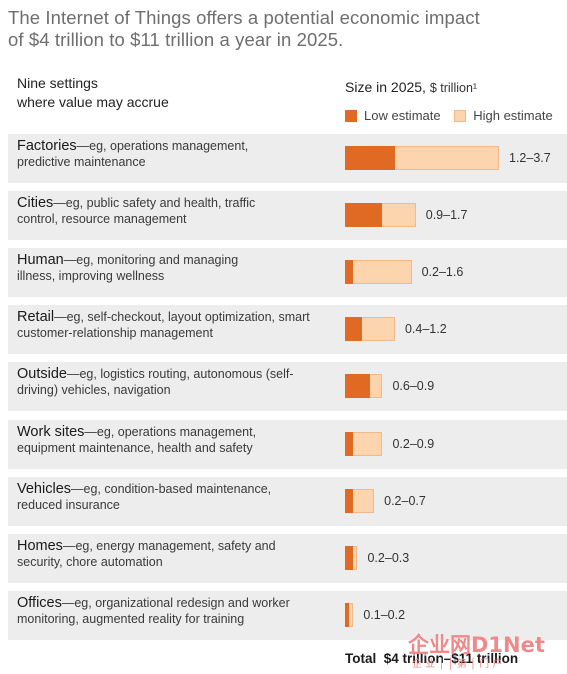  I want to click on settings-header-line-2: where value may accrue, so click(93, 102).